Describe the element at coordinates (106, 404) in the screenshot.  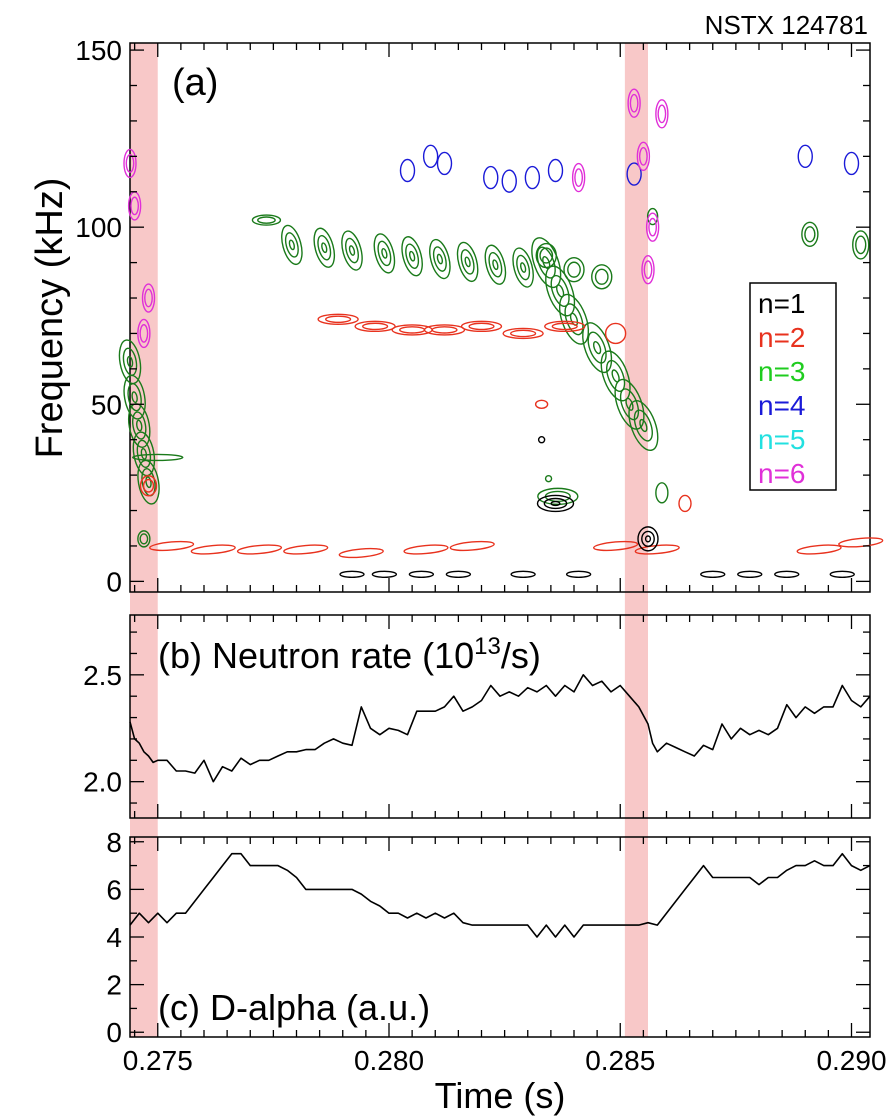
I see `y-tick-label-a: 50` at that location.